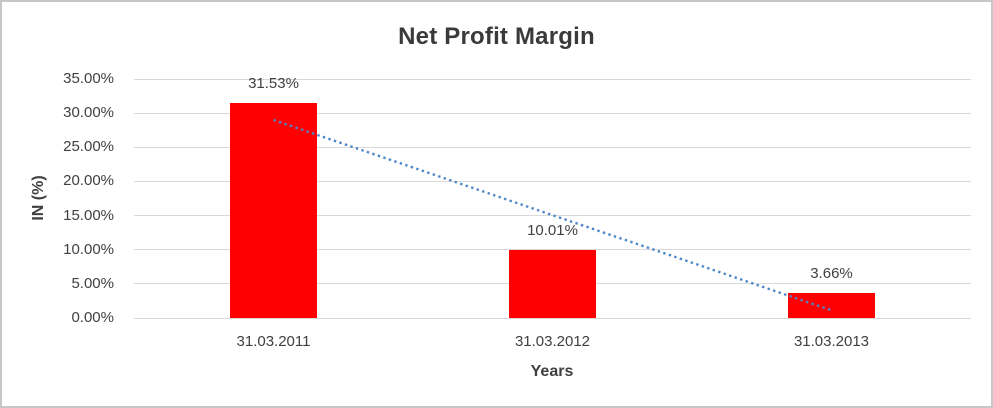  I want to click on bar-31.03.2012, so click(552, 283).